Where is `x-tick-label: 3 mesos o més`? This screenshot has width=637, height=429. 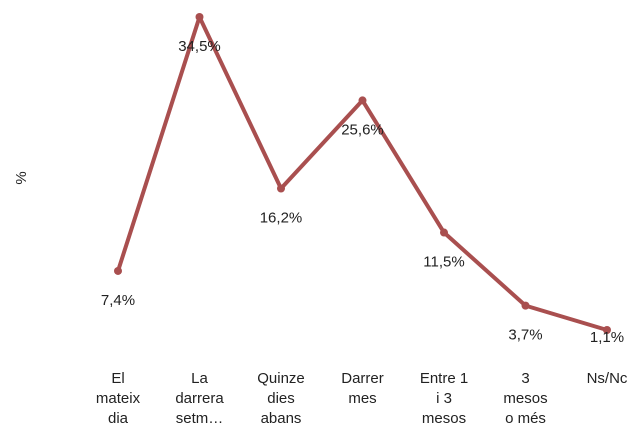 x-tick-label: 3 mesos o més is located at coordinates (525, 398).